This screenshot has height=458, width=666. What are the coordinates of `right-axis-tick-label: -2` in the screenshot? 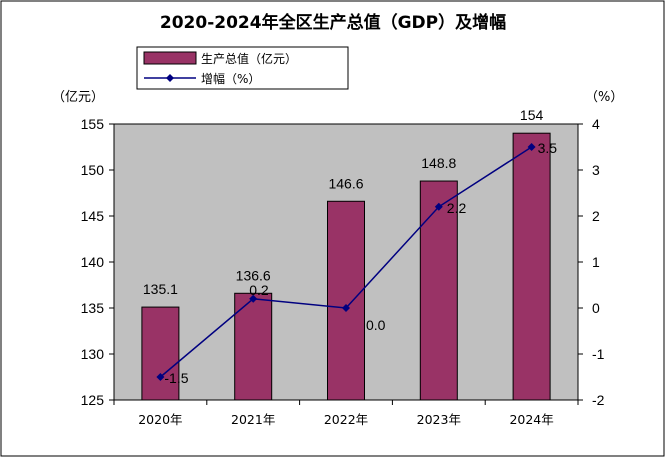 It's located at (598, 400).